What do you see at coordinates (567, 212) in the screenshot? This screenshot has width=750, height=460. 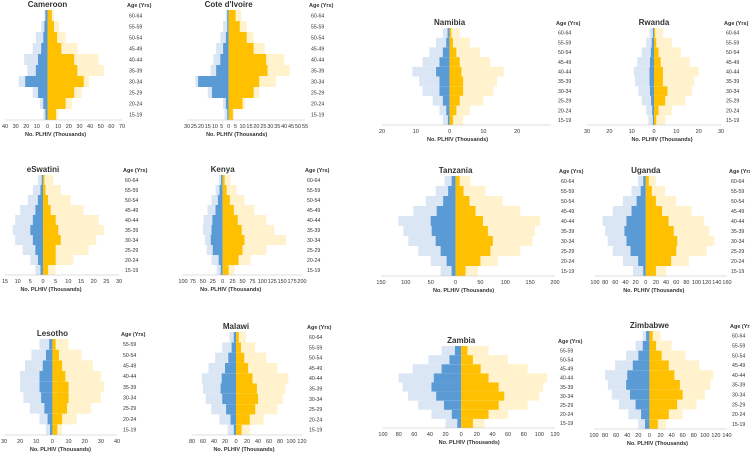 I see `age-group-label: 45-49` at bounding box center [567, 212].